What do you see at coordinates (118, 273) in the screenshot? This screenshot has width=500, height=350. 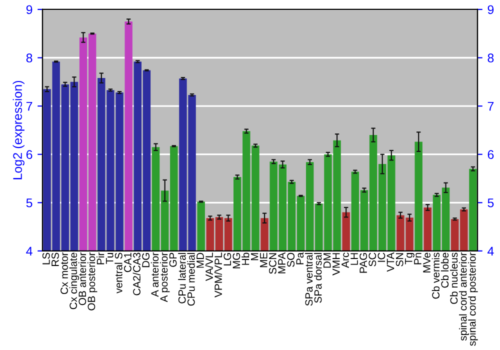 I see `x-tick-label: ventral S` at bounding box center [118, 273].